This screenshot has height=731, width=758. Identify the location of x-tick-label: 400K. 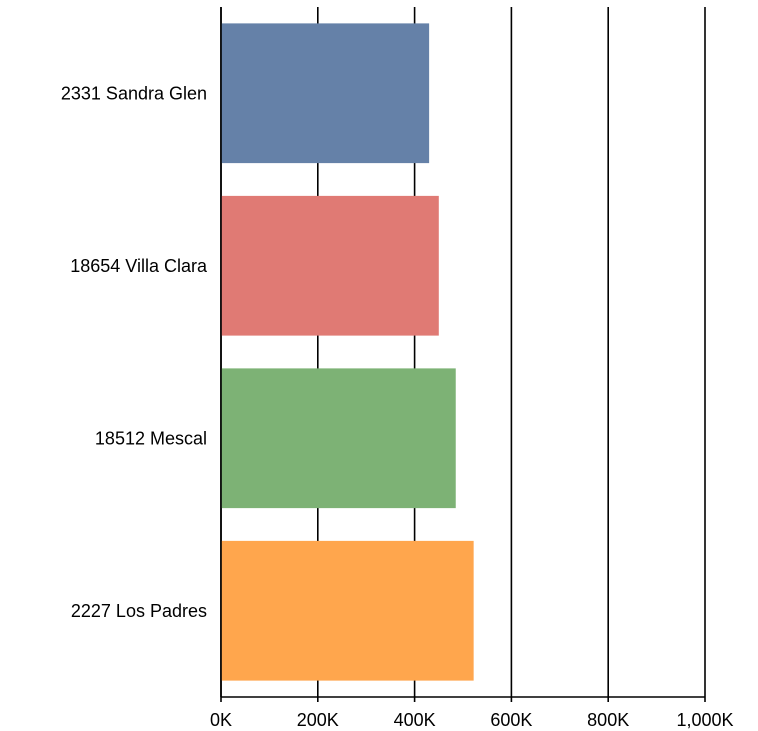
(415, 720).